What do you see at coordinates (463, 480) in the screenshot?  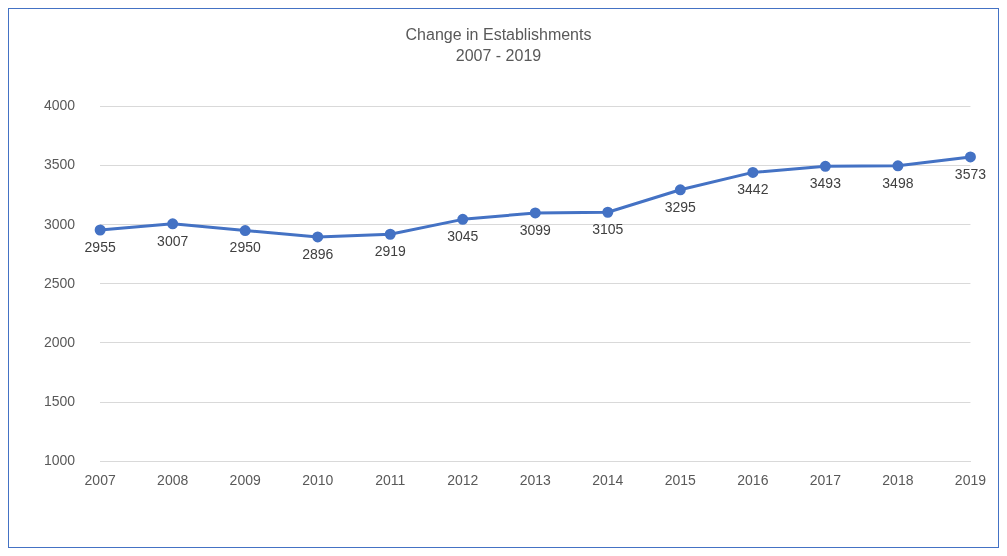 I see `x-tick-label: 2012` at bounding box center [463, 480].